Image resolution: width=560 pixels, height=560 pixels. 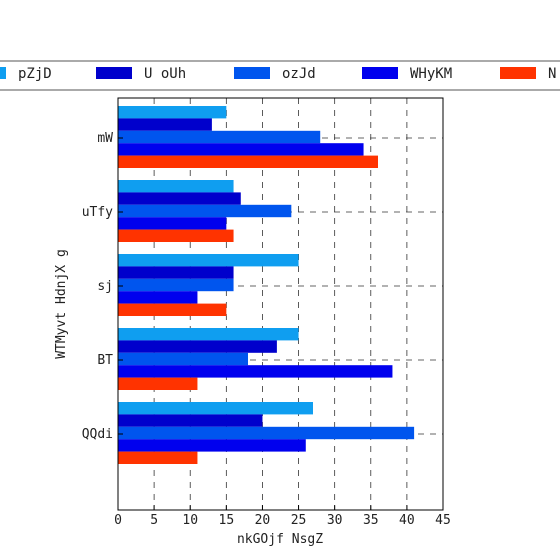 I want to click on bar-n-utfy, so click(x=176, y=235).